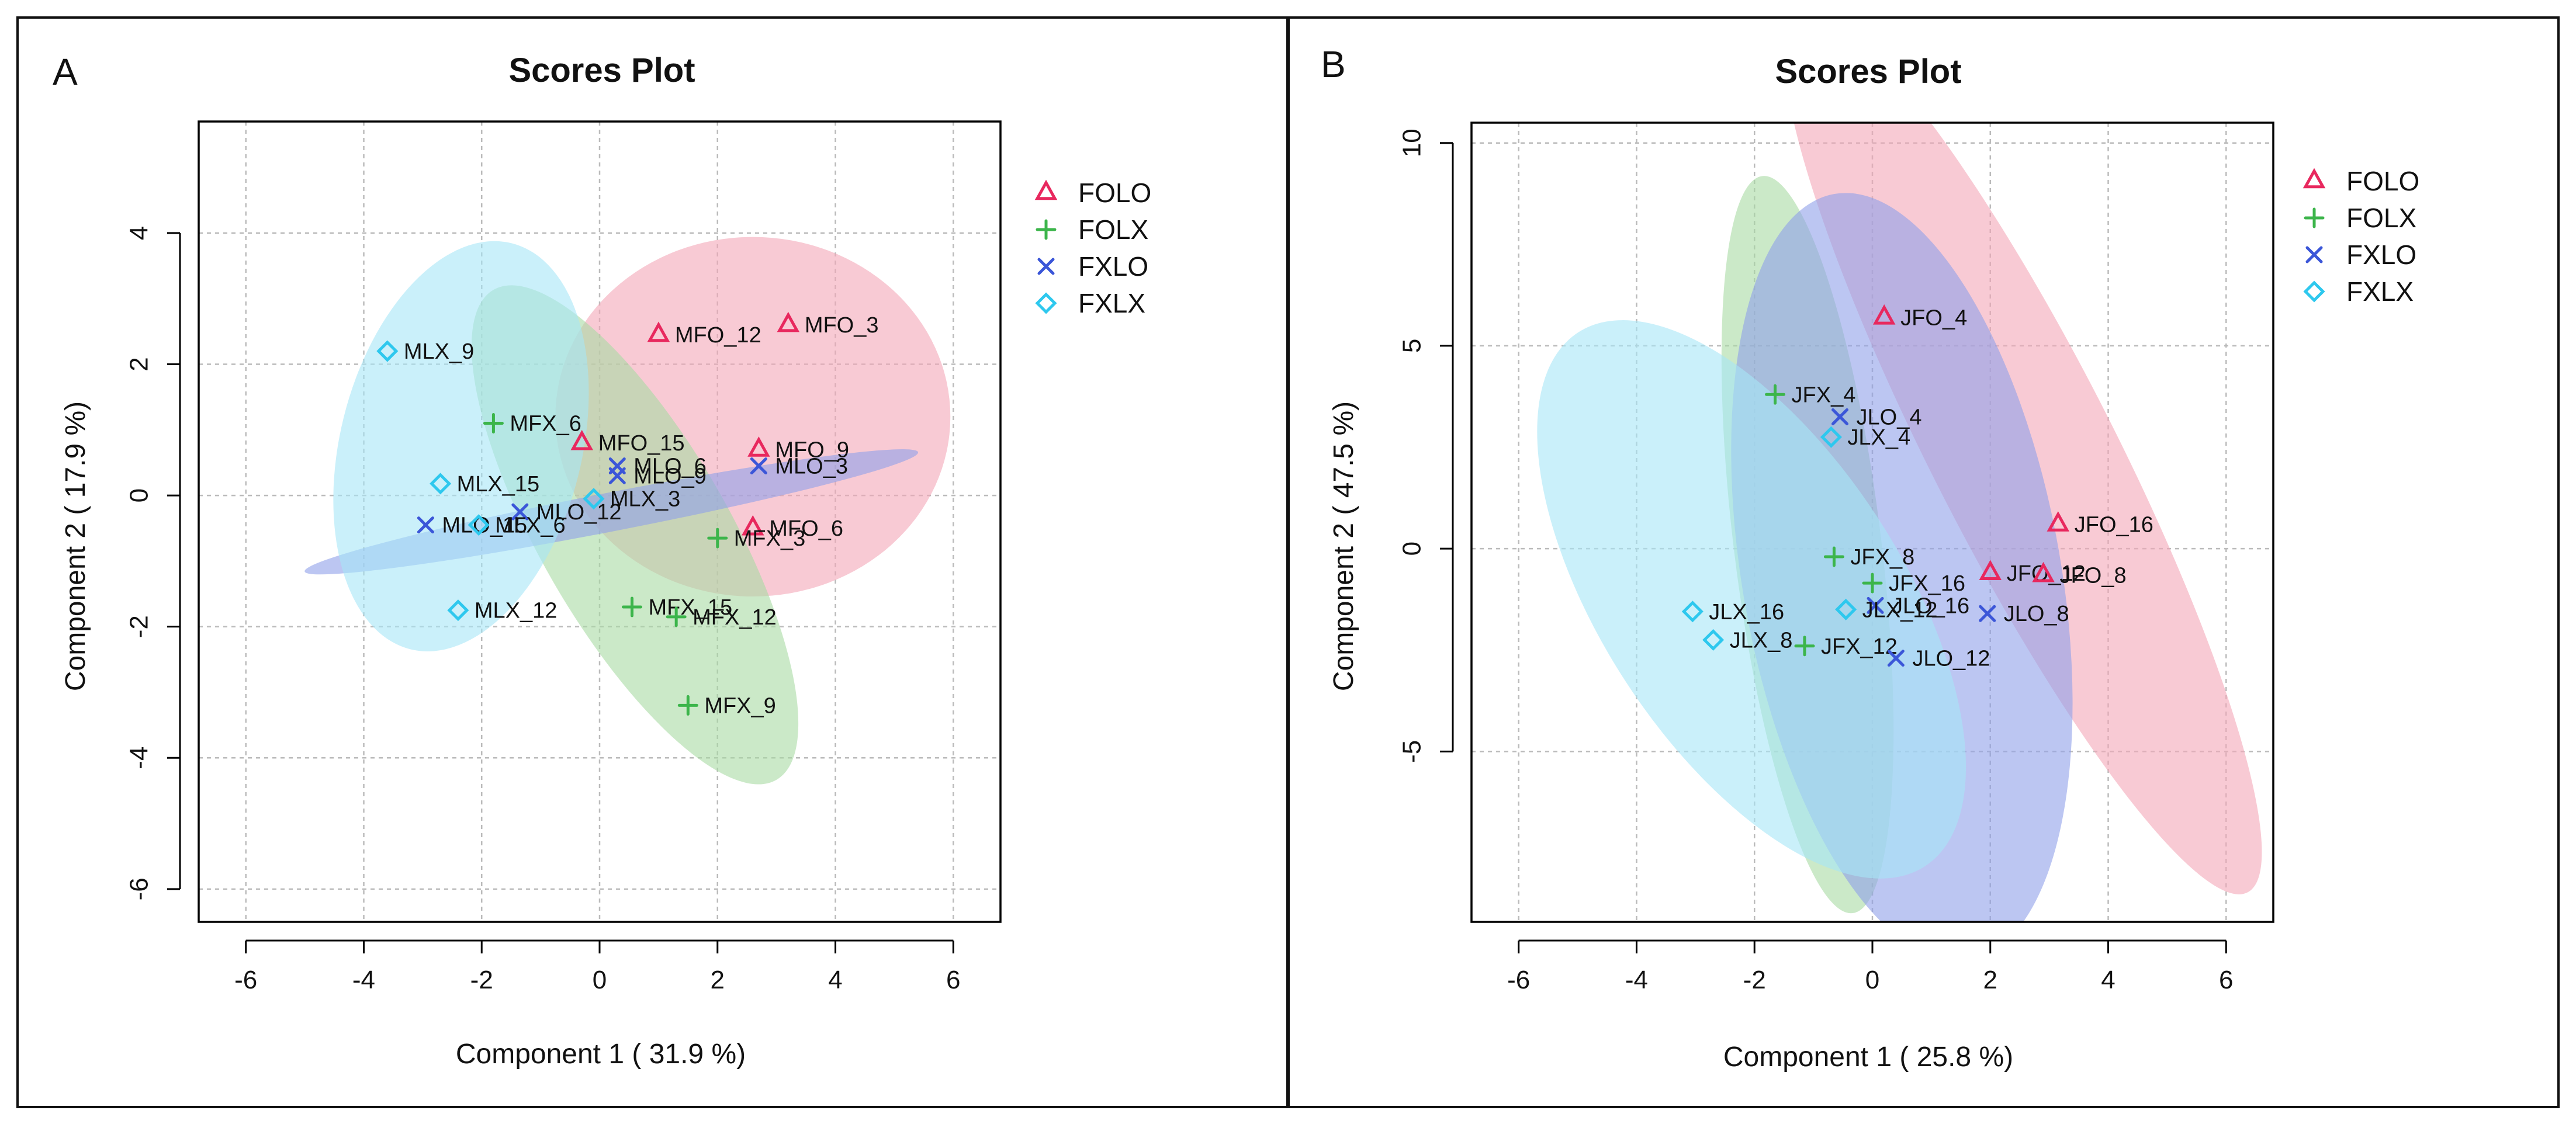 The width and height of the screenshot is (2576, 1124). I want to click on point-mlx-9: MLX_9, so click(425, 351).